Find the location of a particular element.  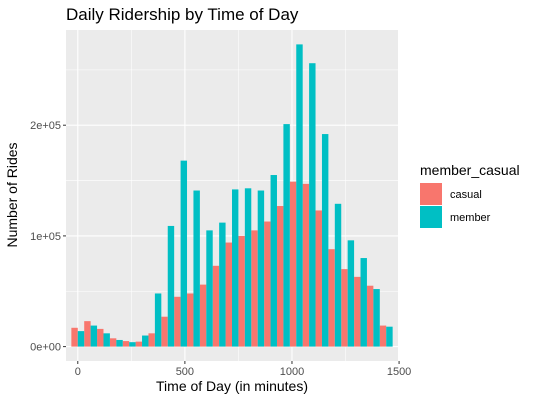

x-tick-label-1: 500 is located at coordinates (185, 372).